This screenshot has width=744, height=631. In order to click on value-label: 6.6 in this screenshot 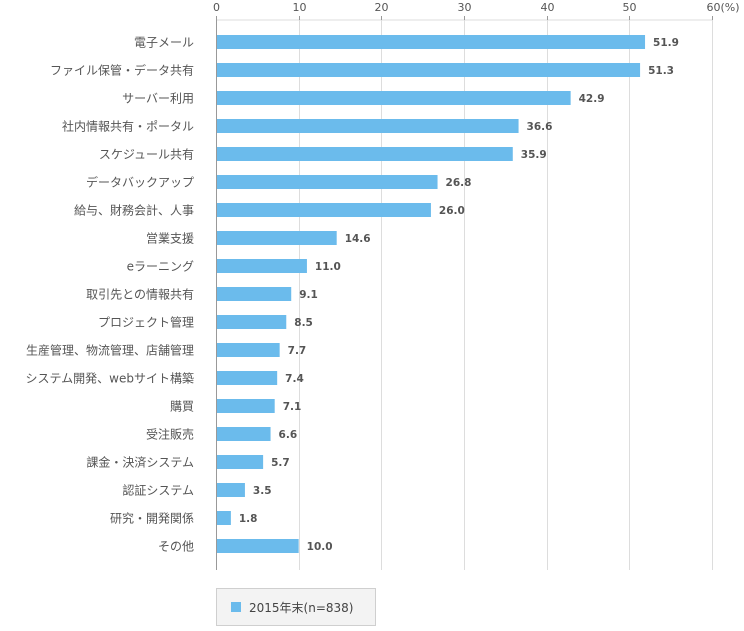, I will do `click(288, 435)`.